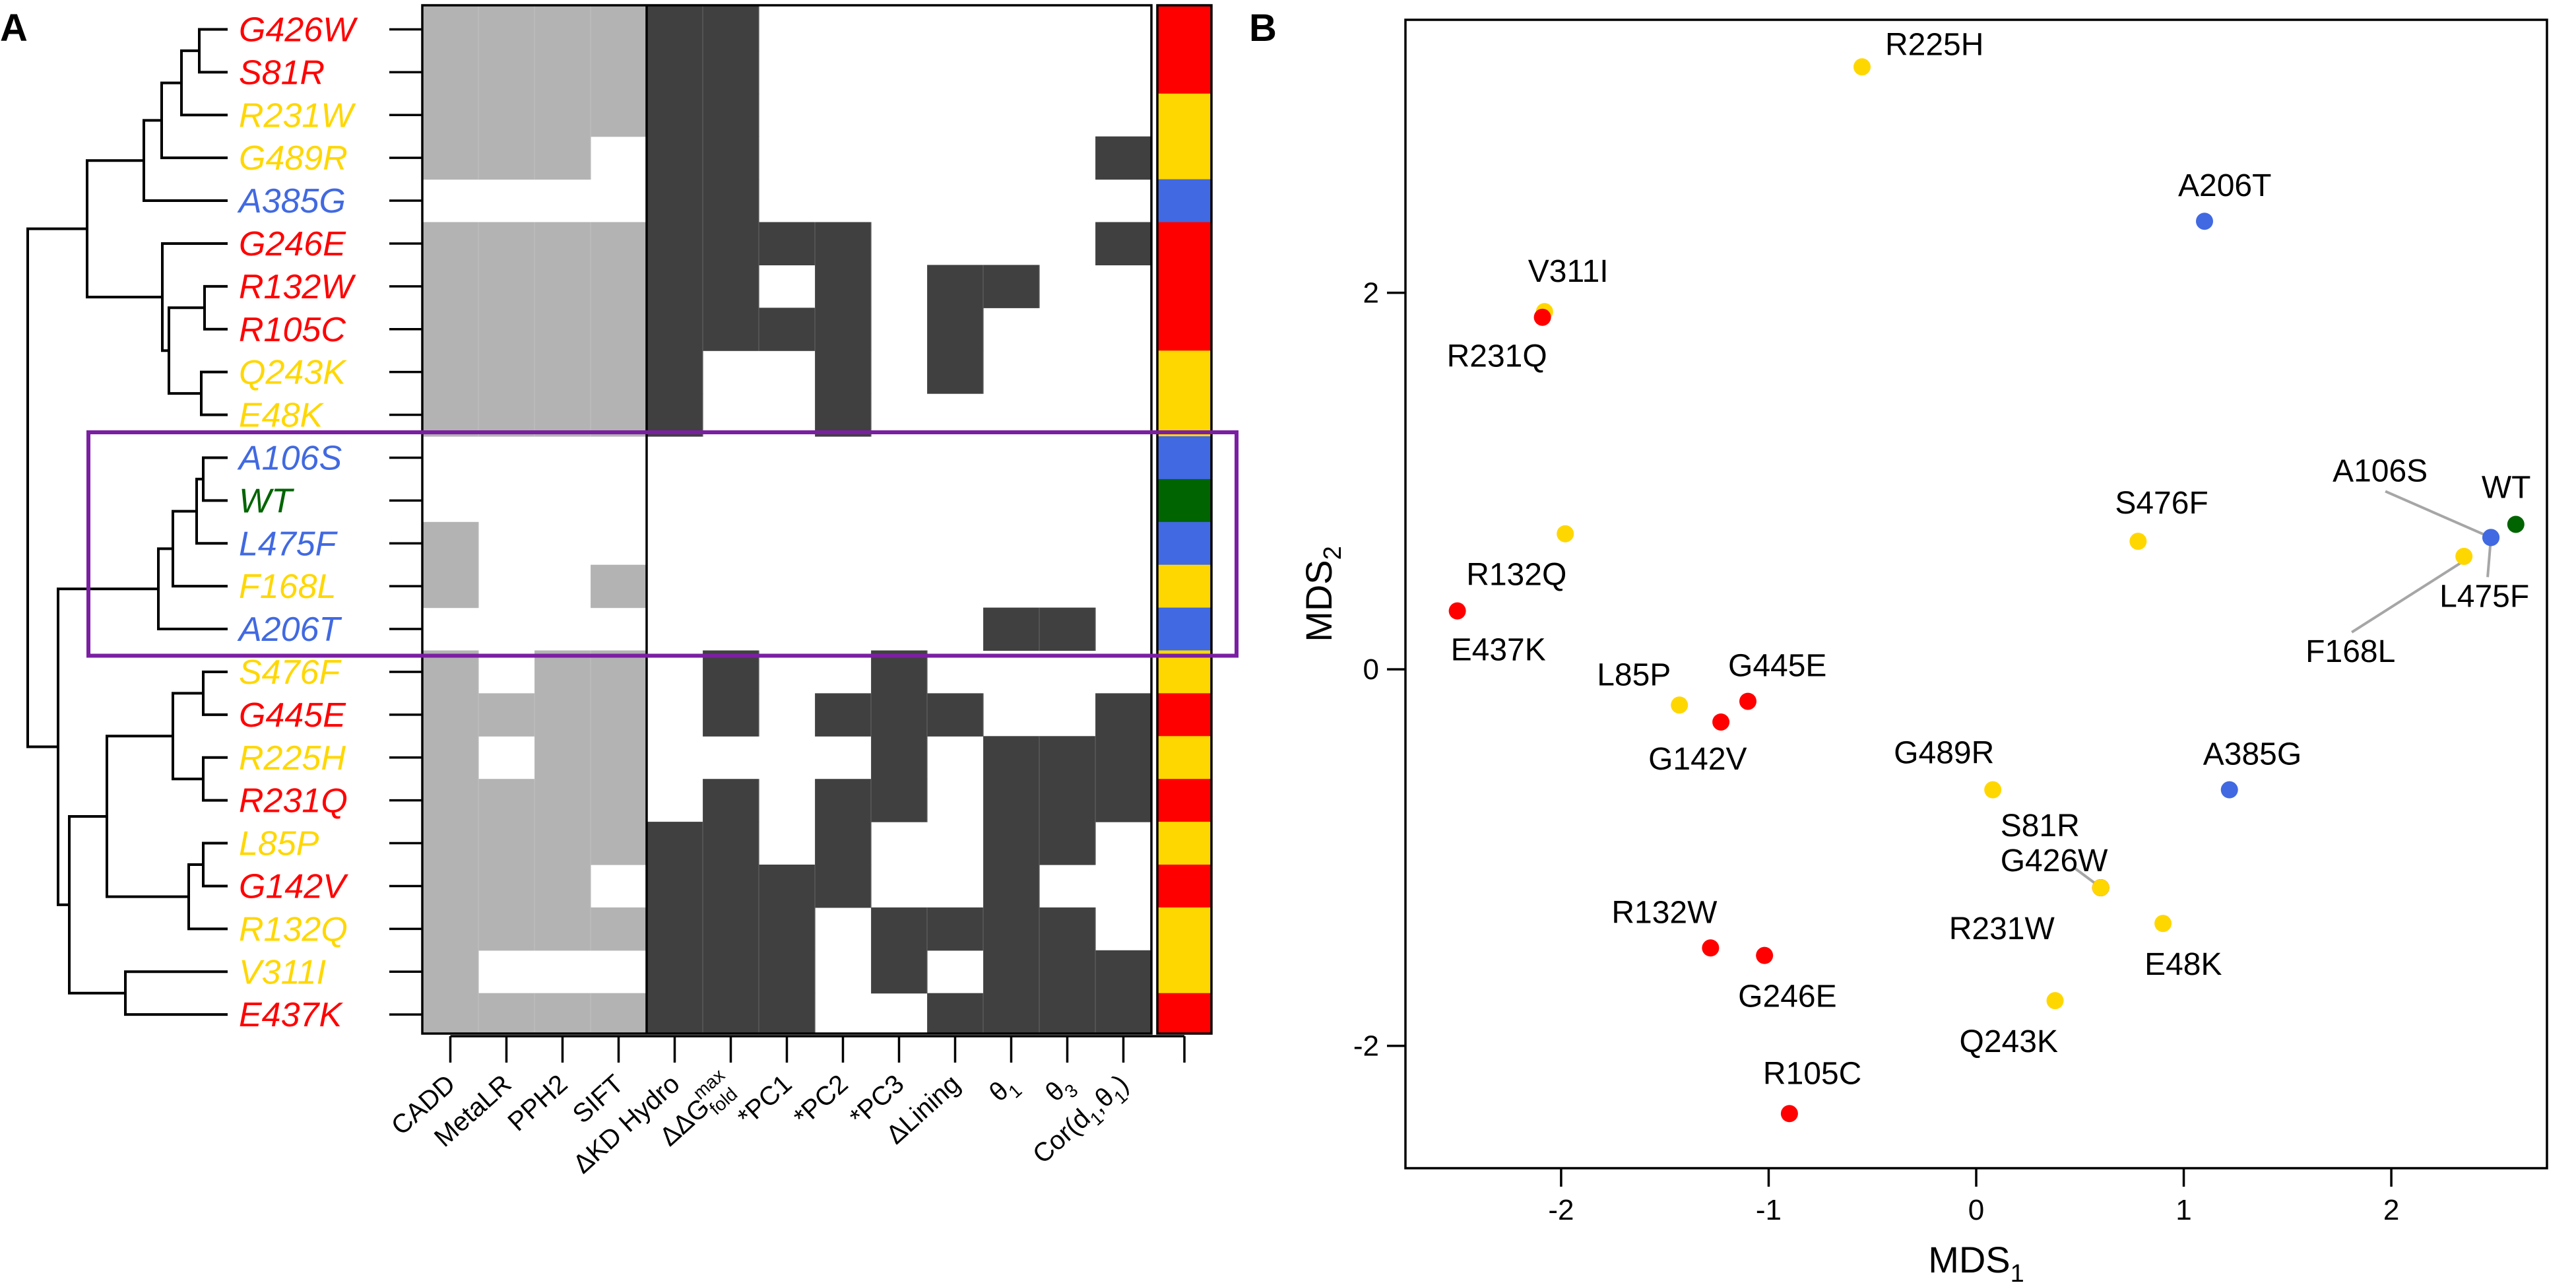  What do you see at coordinates (2350, 651) in the screenshot?
I see `scatter-point-label: F168L` at bounding box center [2350, 651].